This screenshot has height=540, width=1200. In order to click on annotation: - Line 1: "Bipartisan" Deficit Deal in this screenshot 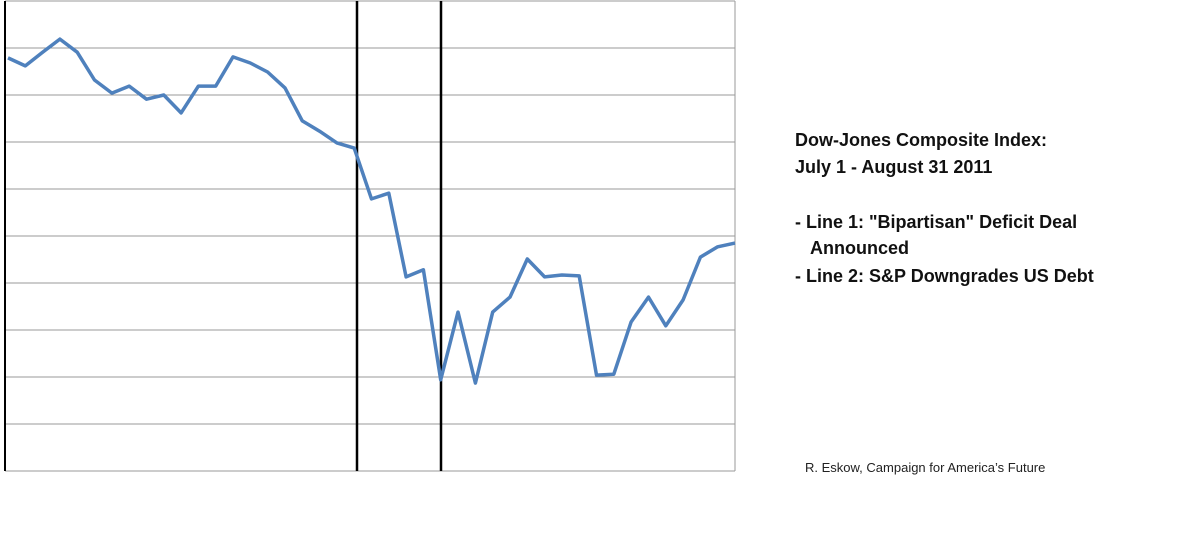, I will do `click(936, 222)`.